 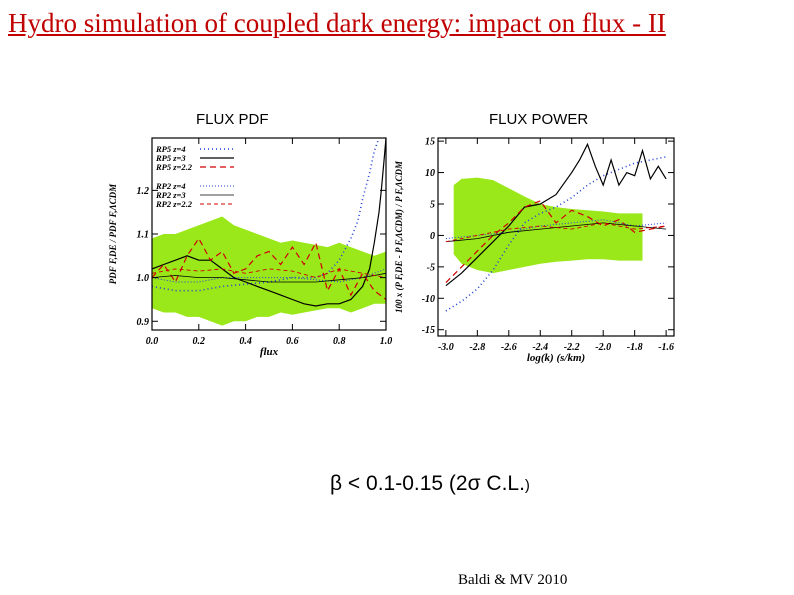 I want to click on constraint-cl: C.L., so click(x=502, y=483).